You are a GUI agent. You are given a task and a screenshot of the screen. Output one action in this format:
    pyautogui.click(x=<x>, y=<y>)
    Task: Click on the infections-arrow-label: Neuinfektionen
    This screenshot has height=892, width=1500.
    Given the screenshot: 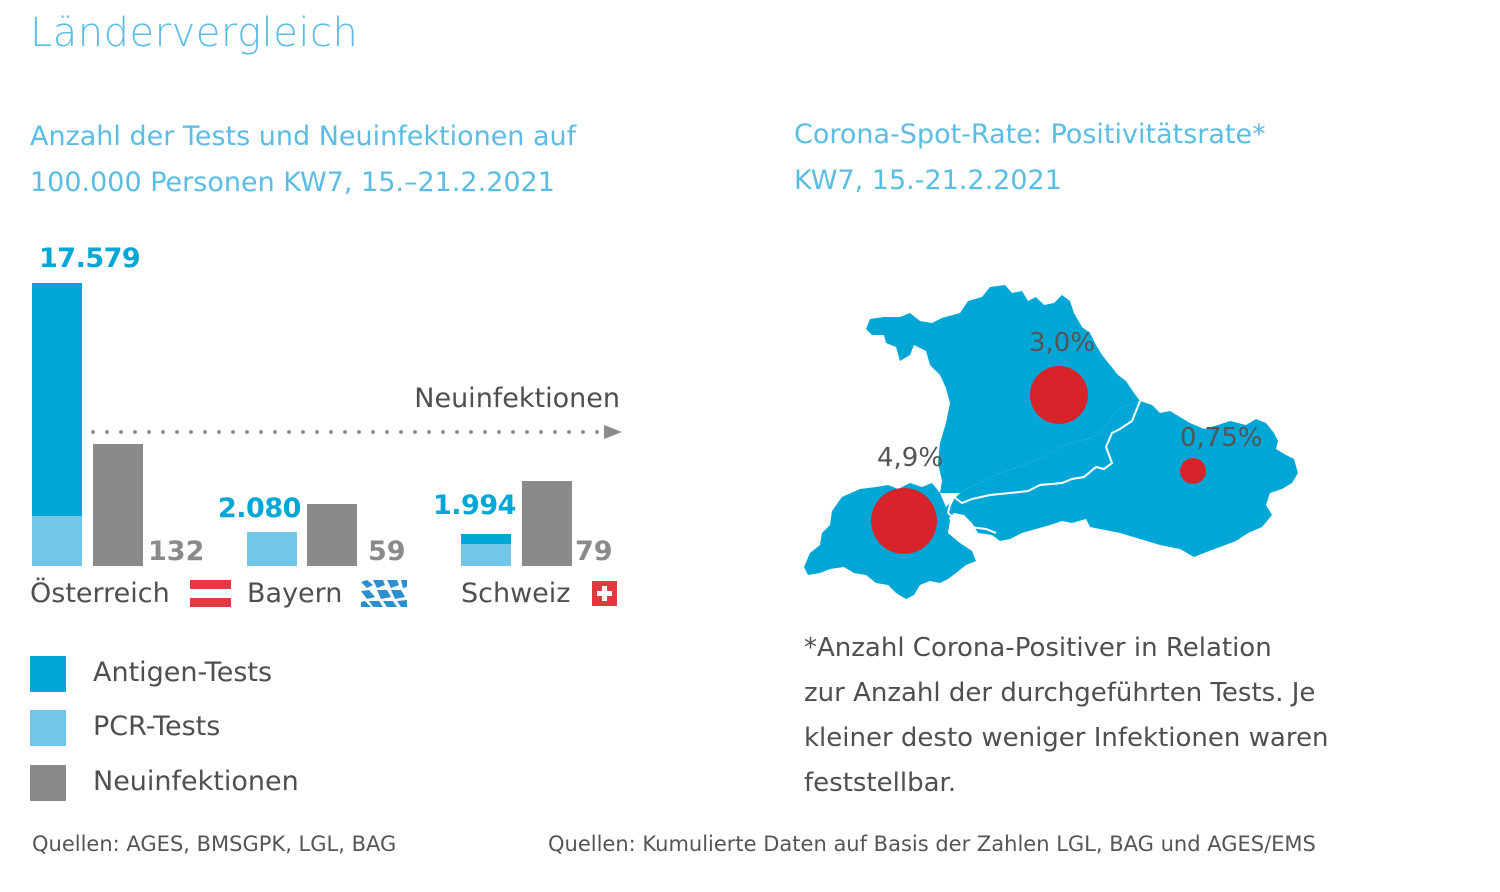 What is the action you would take?
    pyautogui.click(x=517, y=398)
    